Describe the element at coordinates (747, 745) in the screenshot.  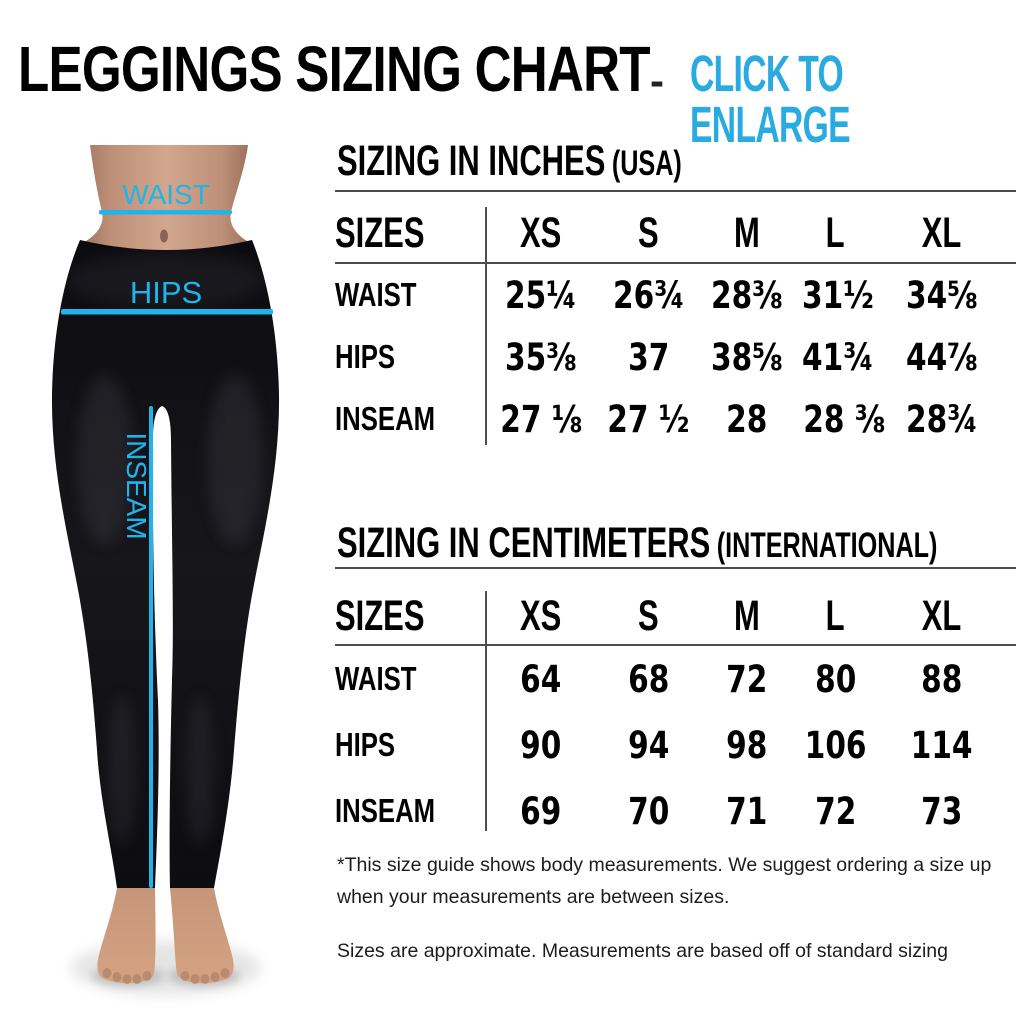
I see `size-value: 98` at that location.